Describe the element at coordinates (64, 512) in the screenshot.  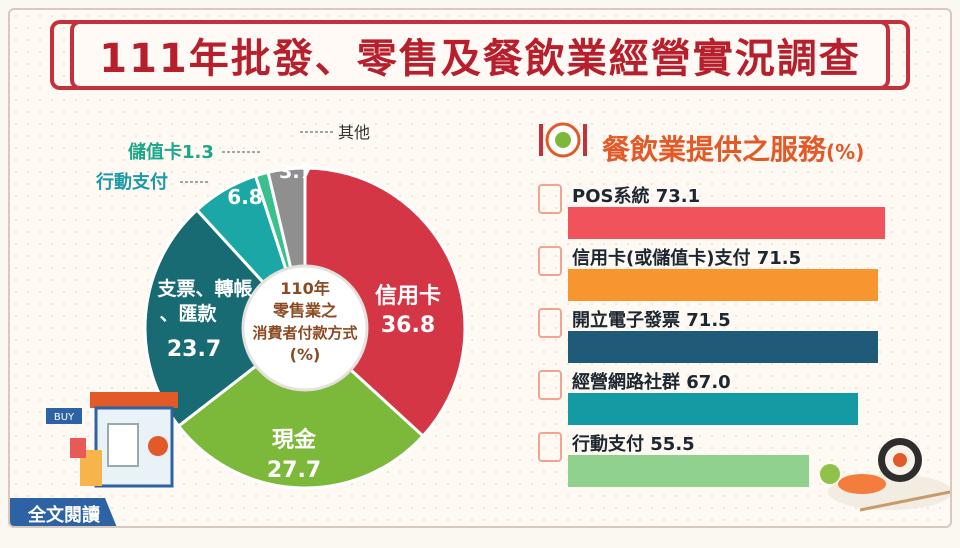
I see `read-full-text-button: 全文閱讀` at that location.